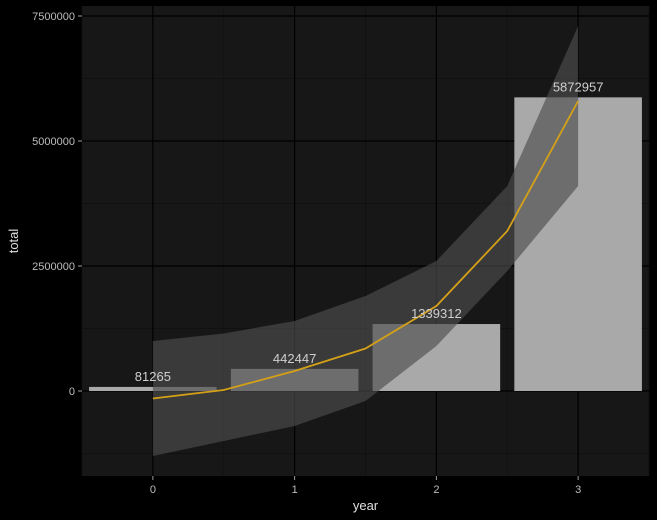 The width and height of the screenshot is (657, 520). Describe the element at coordinates (294, 358) in the screenshot. I see `bar-value-label: 442447` at that location.